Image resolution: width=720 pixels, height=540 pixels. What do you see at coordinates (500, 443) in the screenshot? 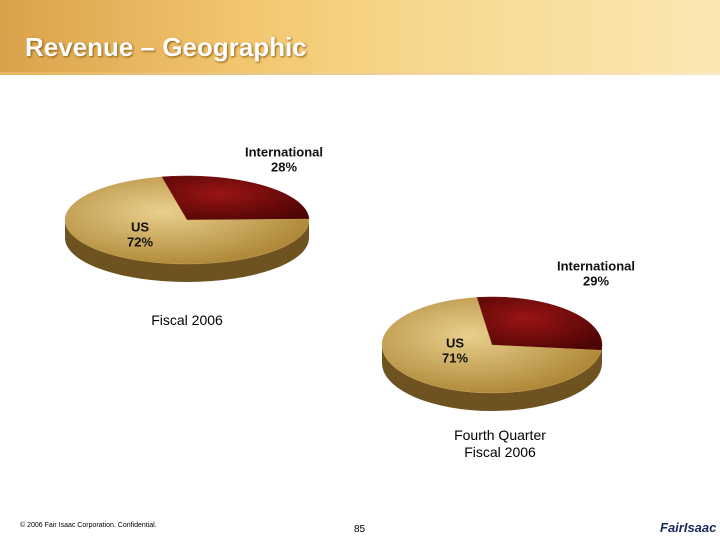
I see `chart-title: Fourth Quarter Fiscal 2006` at bounding box center [500, 443].